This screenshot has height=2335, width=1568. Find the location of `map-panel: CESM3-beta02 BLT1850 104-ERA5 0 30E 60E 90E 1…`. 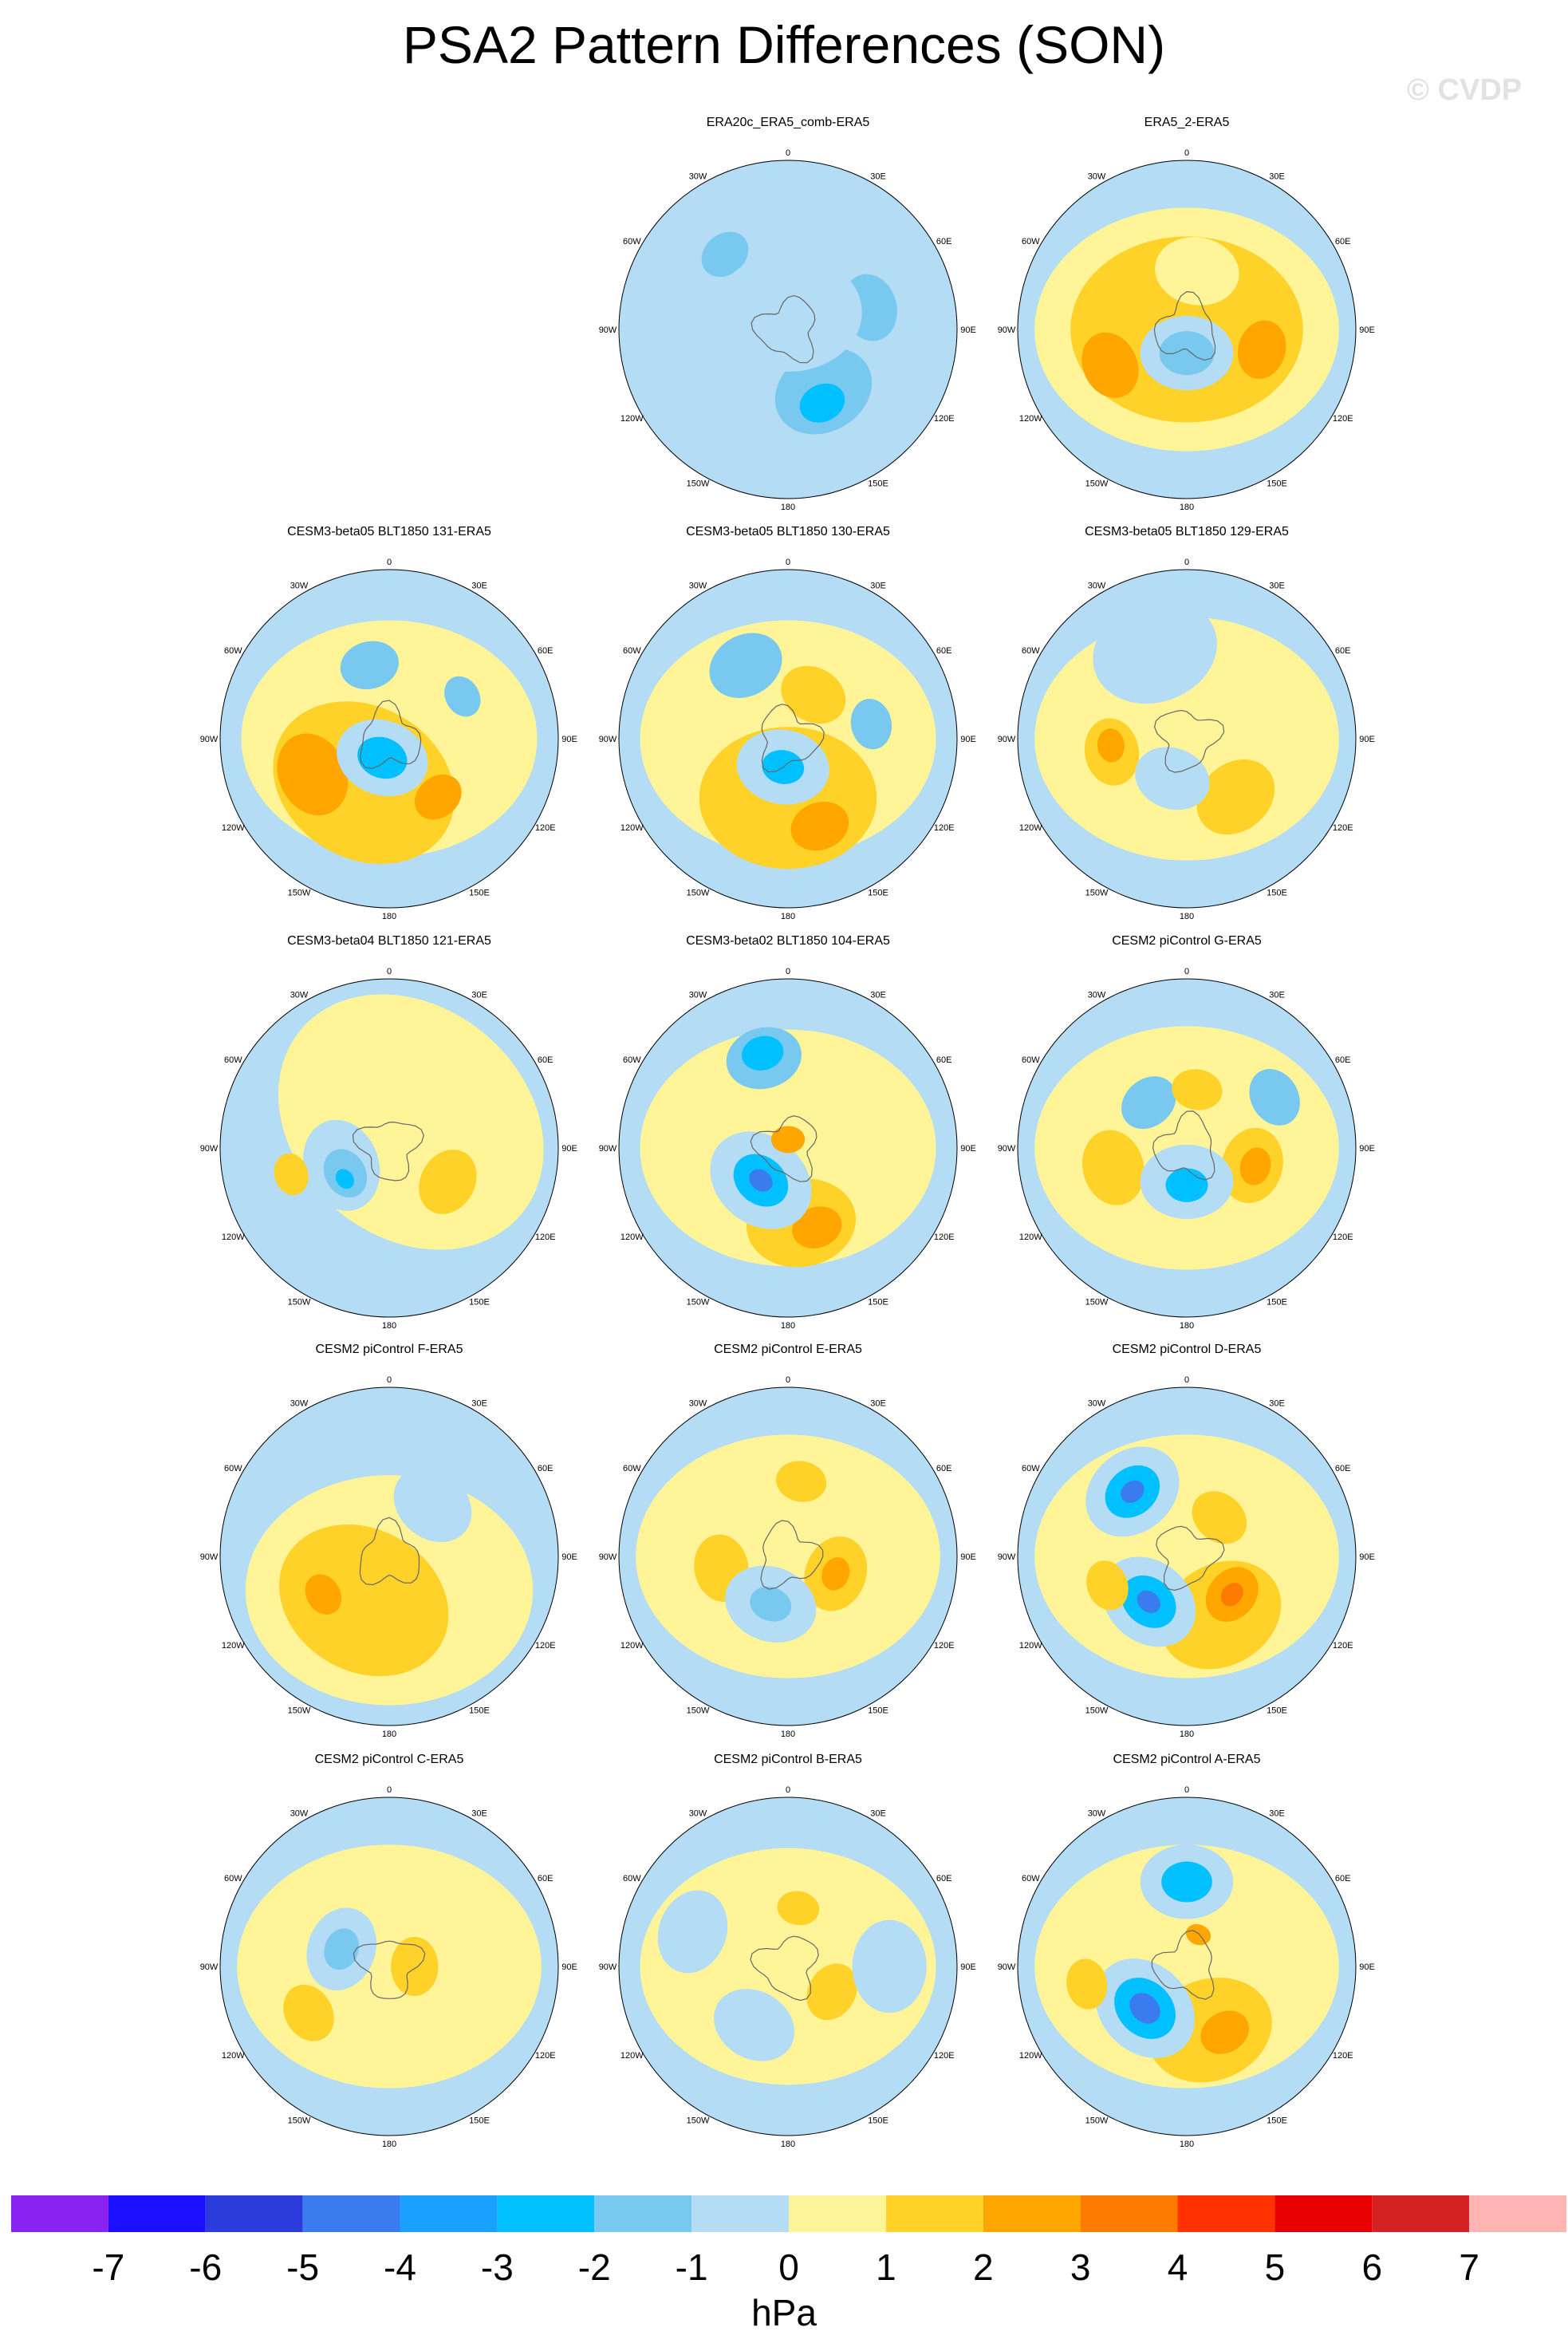

map-panel: CESM3-beta02 BLT1850 104-ERA5 0 30E 60E 90E 1… is located at coordinates (788, 1133).